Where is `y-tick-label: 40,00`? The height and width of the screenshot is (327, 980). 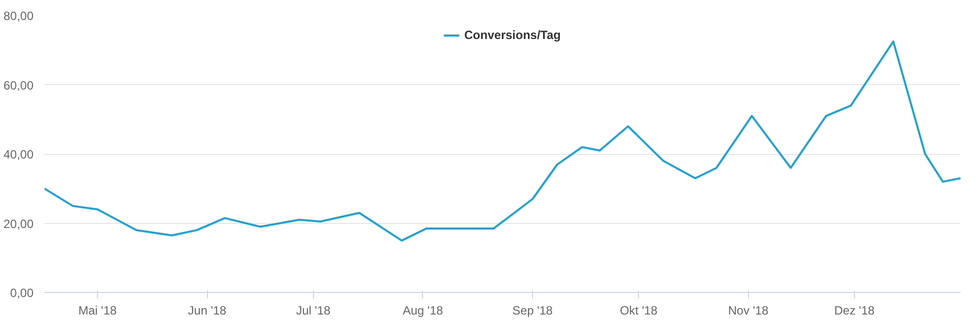 y-tick-label: 40,00 is located at coordinates (18, 155).